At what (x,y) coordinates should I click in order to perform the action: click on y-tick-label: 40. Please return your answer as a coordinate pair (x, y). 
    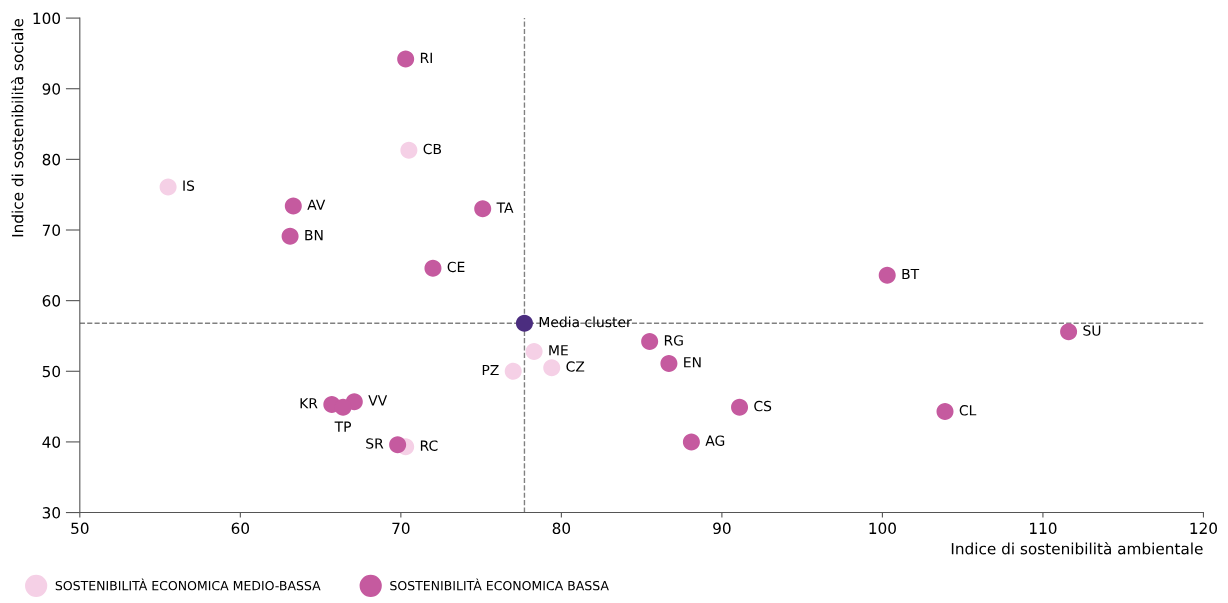
    Looking at the image, I should click on (51, 442).